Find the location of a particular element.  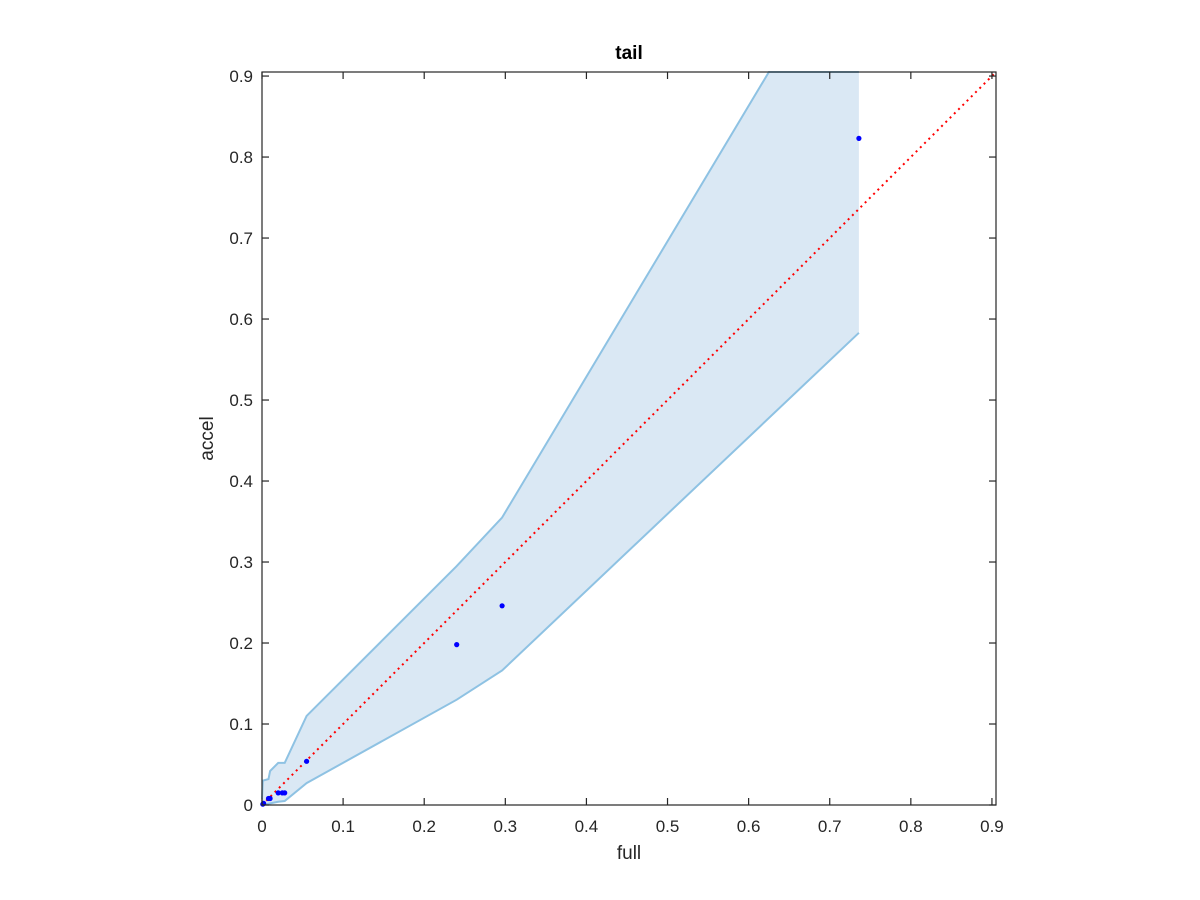

y-tick-label: 0.4 is located at coordinates (241, 481).